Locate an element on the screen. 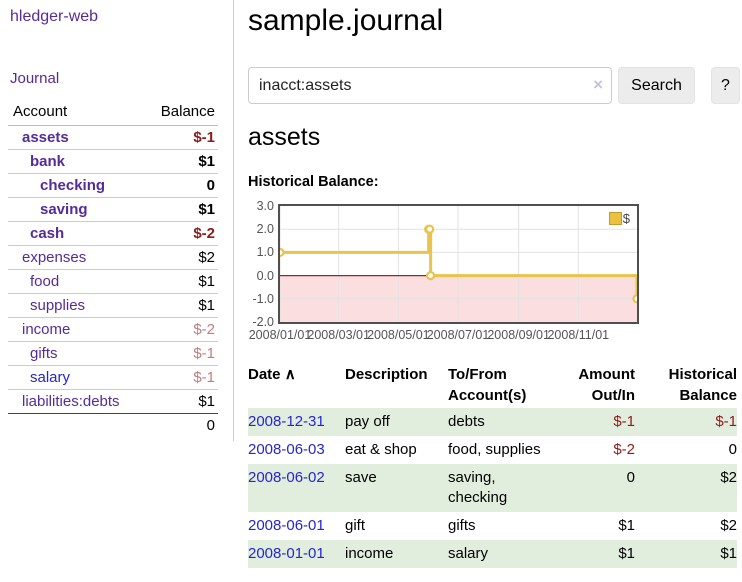 This screenshot has height=582, width=742. account-link-expenses: expenses is located at coordinates (54, 257).